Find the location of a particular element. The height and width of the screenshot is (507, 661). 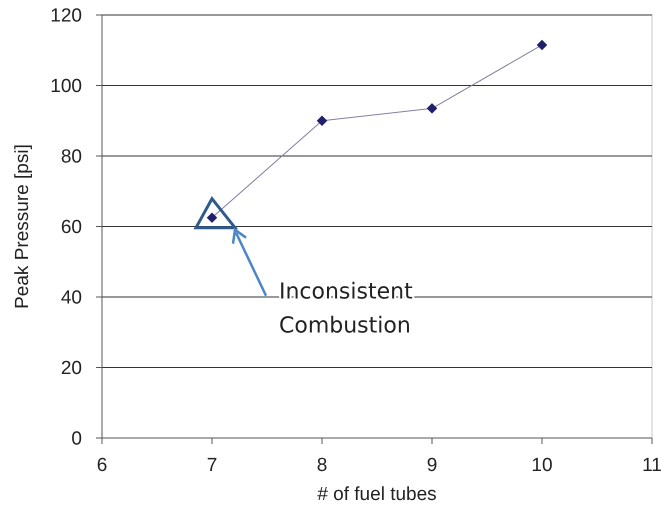

x-tick-label: 11 is located at coordinates (651, 465).